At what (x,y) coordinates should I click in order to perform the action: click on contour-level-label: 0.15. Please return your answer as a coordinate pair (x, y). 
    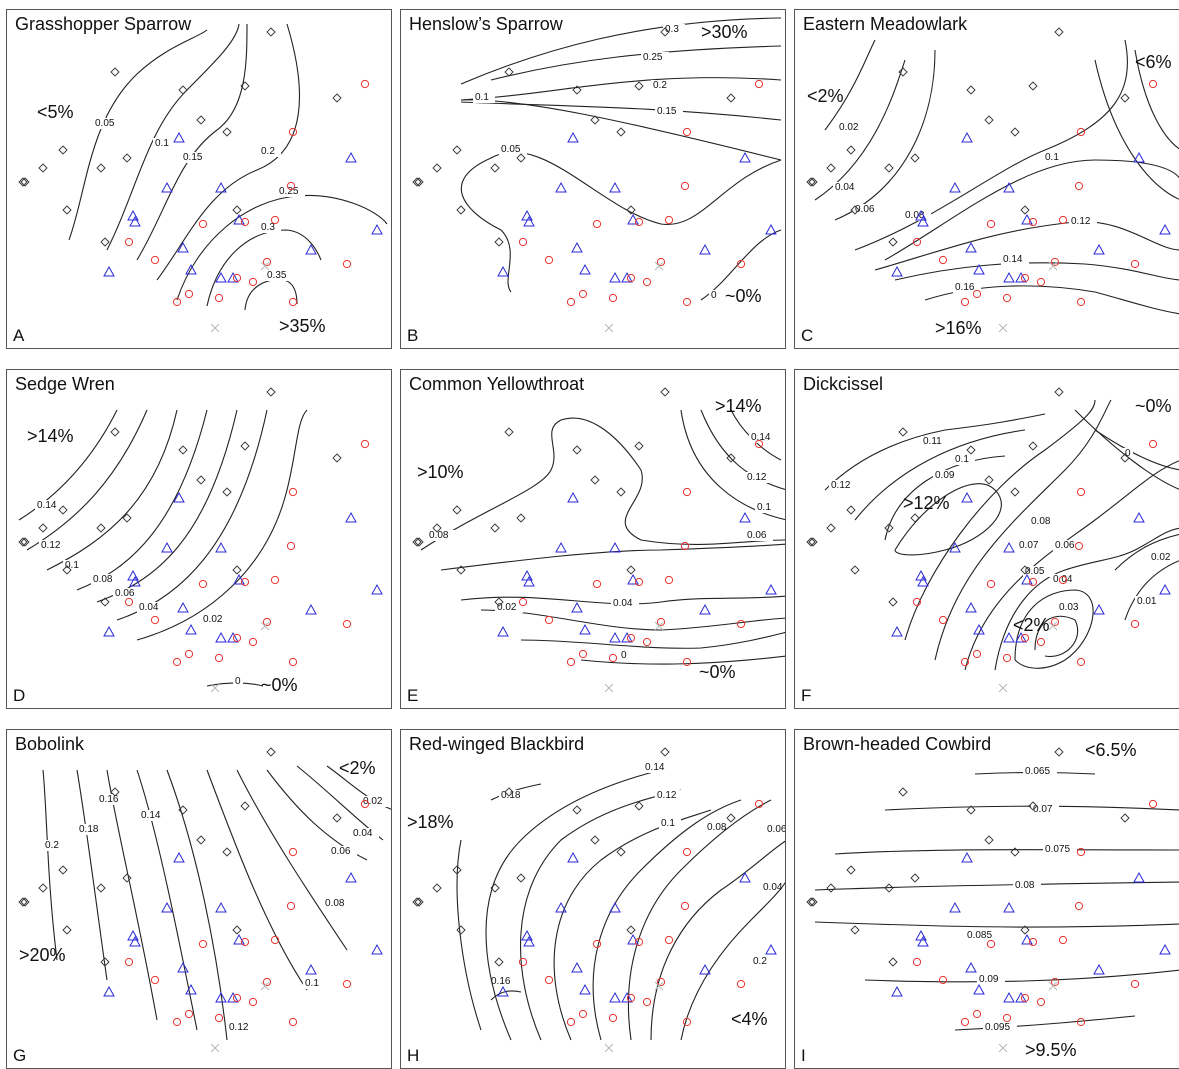
    Looking at the image, I should click on (193, 157).